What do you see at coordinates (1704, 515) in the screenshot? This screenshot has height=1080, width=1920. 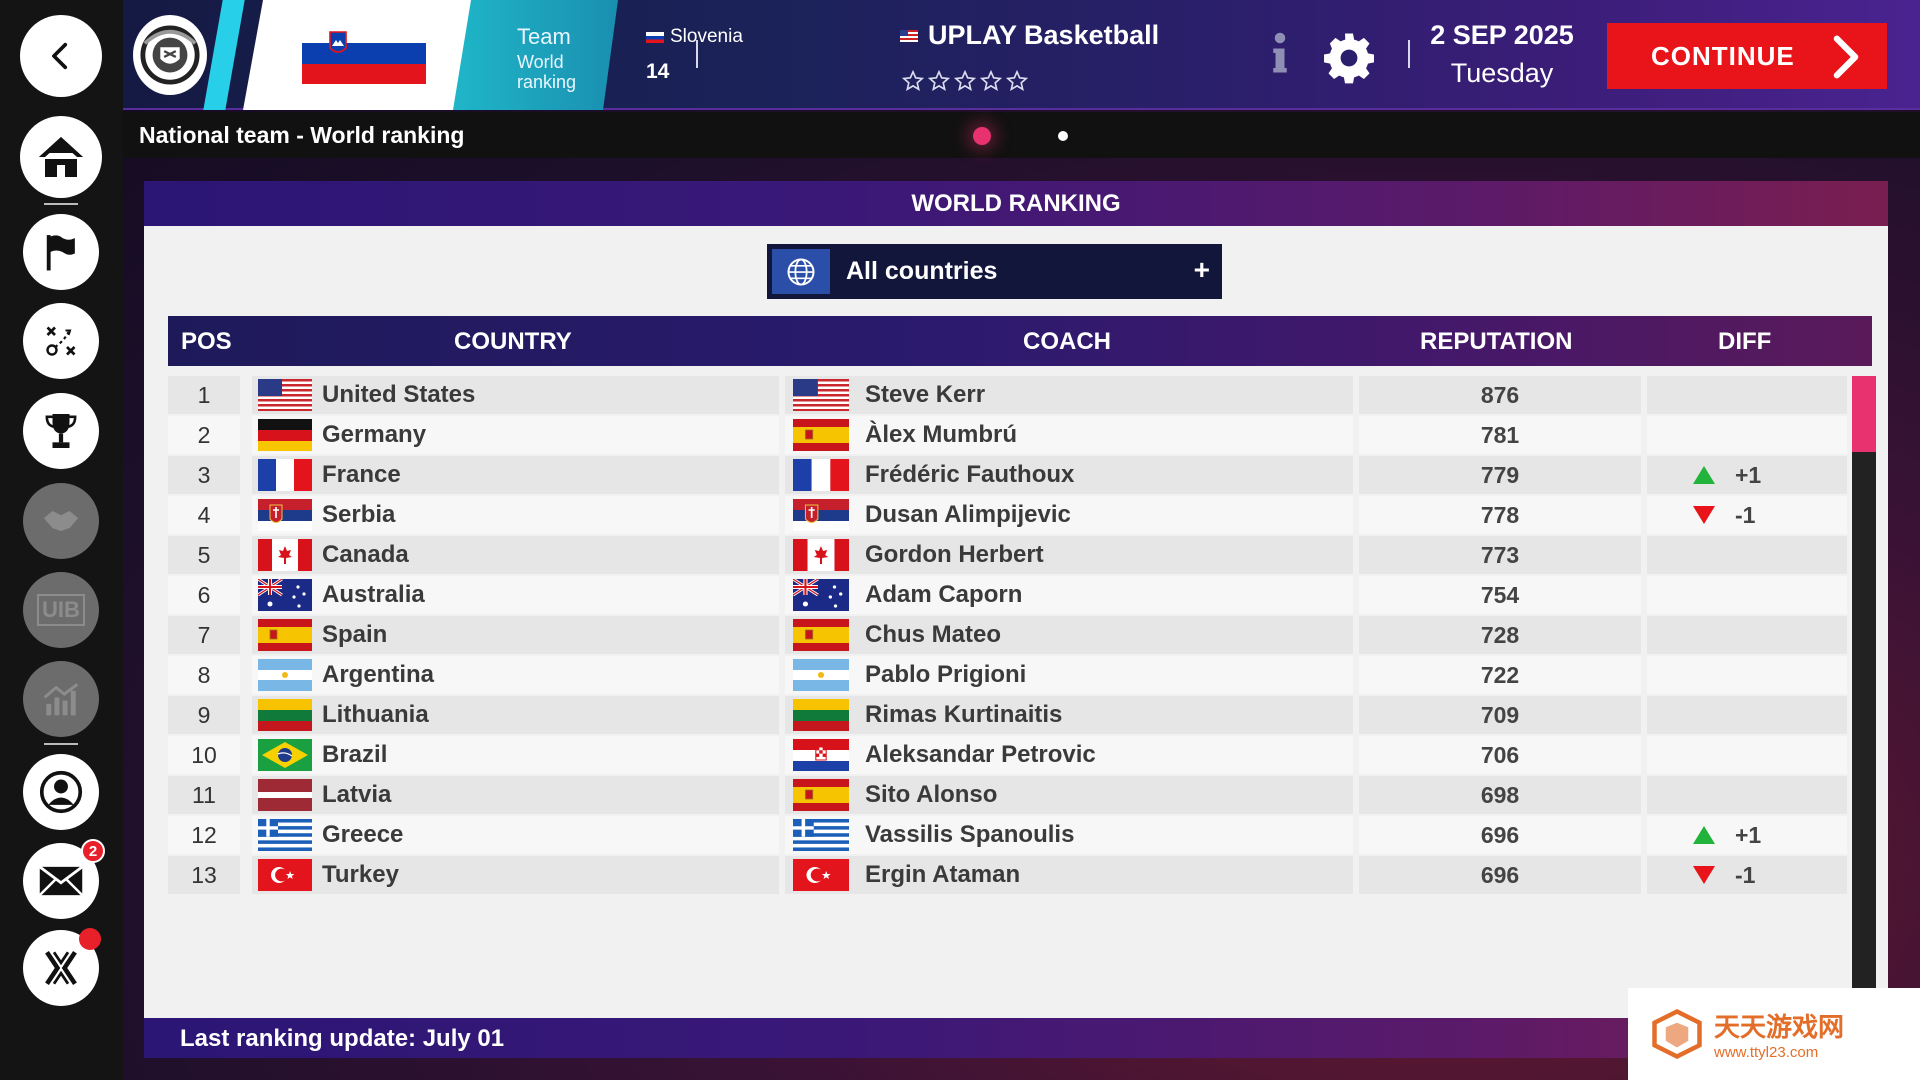 I see `down-arrow-icon` at bounding box center [1704, 515].